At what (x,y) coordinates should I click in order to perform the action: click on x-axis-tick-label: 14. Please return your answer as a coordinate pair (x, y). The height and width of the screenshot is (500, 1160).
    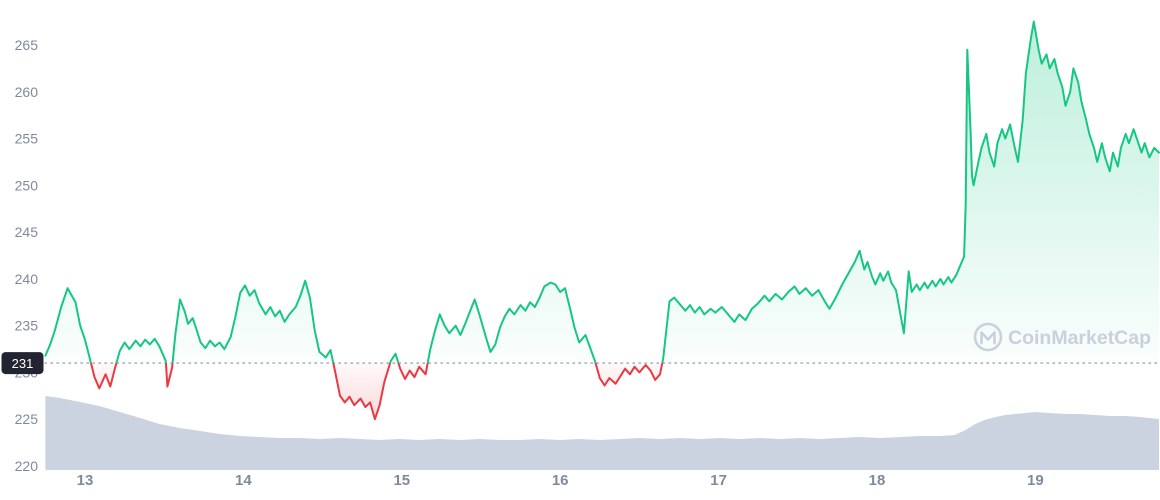
    Looking at the image, I should click on (243, 480).